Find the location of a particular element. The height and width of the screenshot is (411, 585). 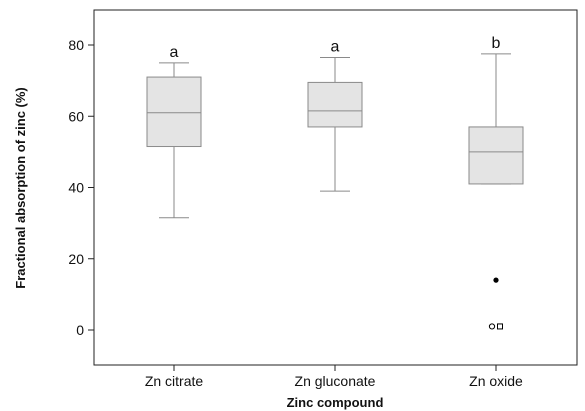

box-group: b is located at coordinates (496, 182).